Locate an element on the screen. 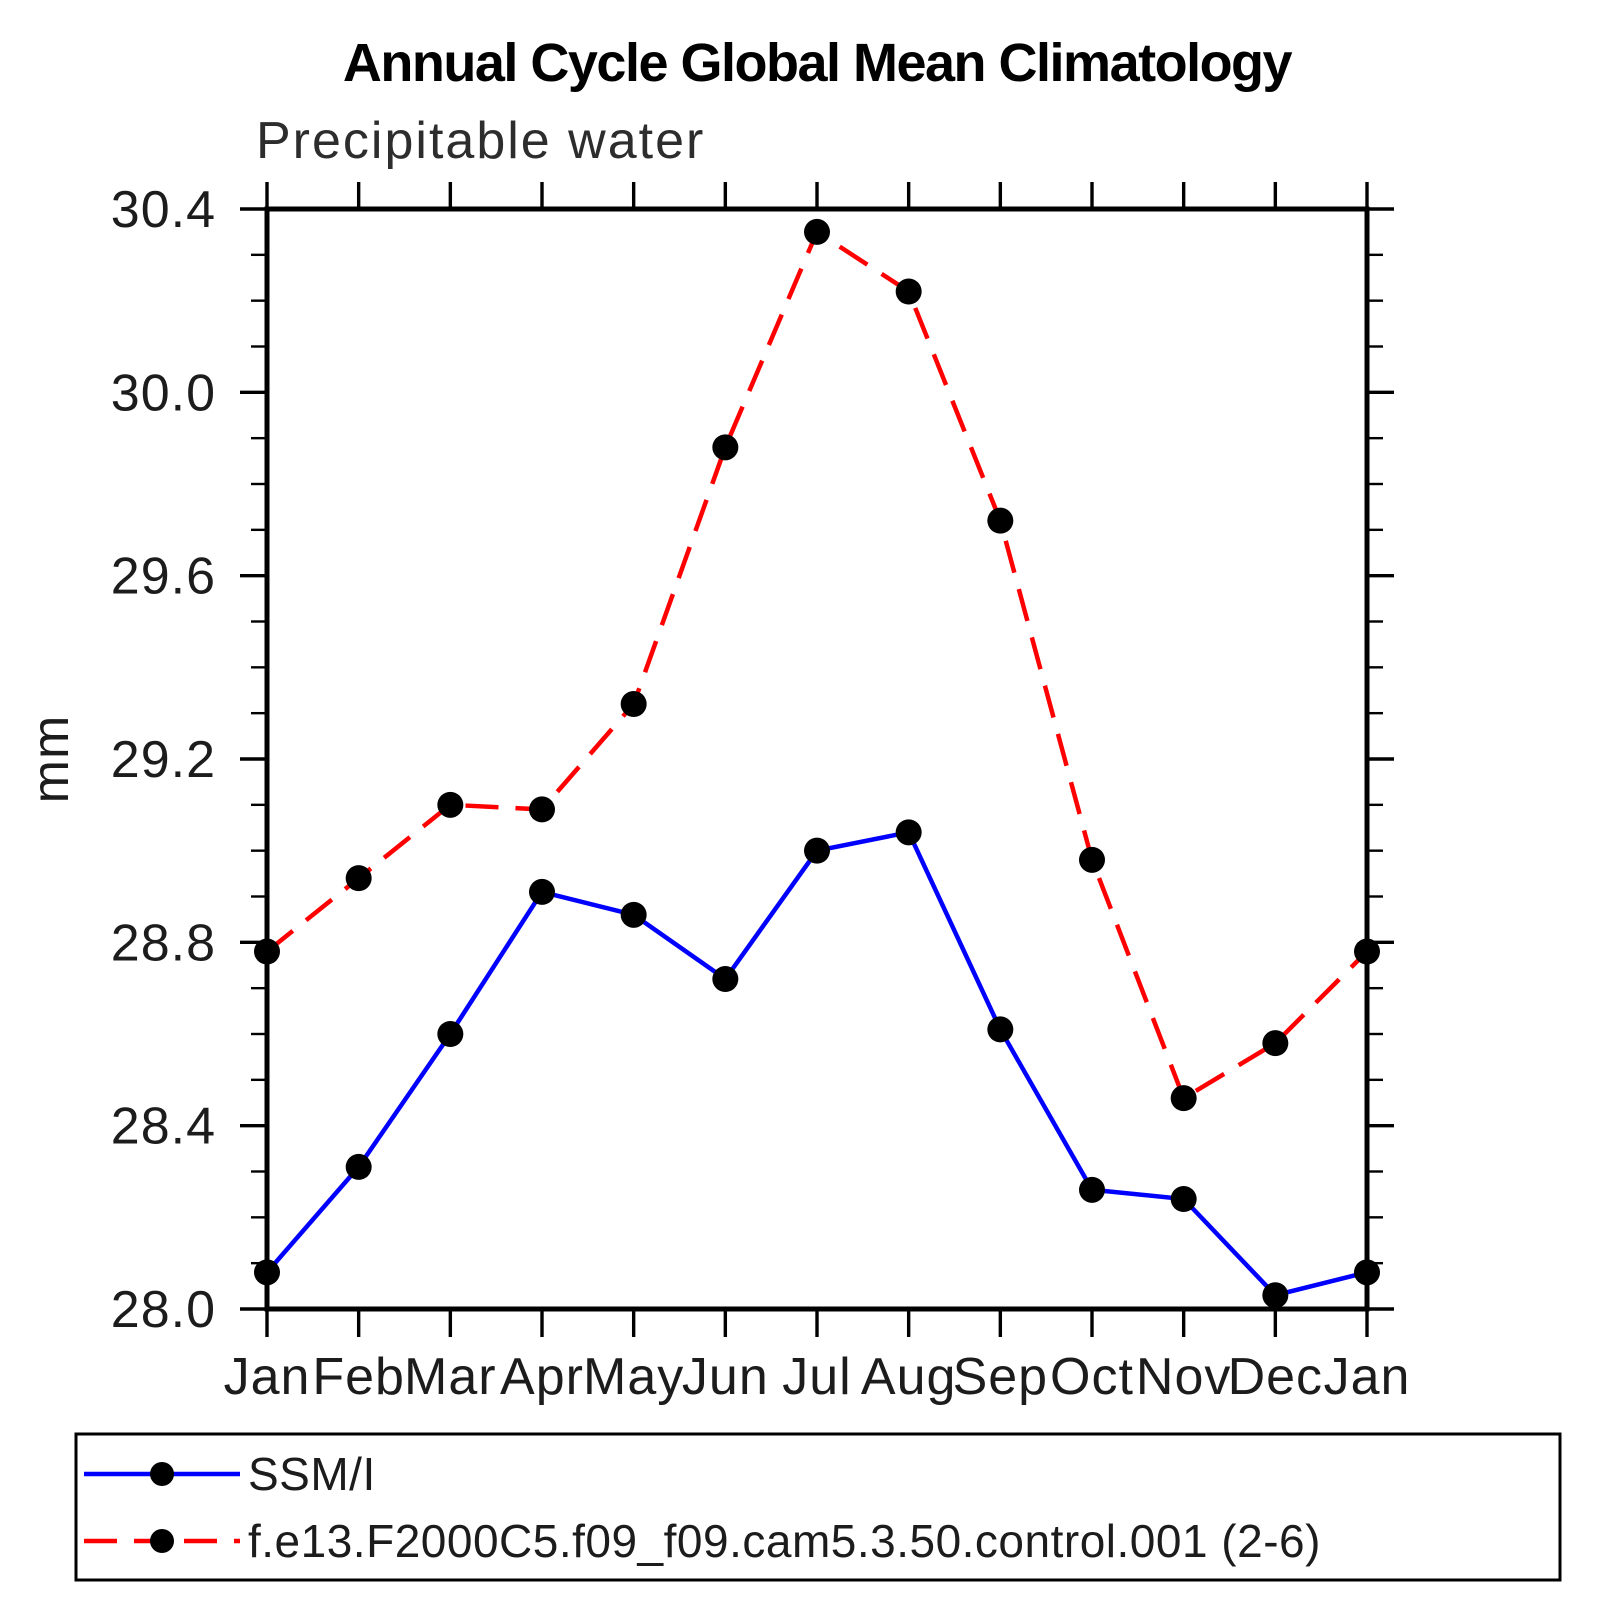 This screenshot has height=1619, width=1619. legend-obs-marker is located at coordinates (162, 1474).